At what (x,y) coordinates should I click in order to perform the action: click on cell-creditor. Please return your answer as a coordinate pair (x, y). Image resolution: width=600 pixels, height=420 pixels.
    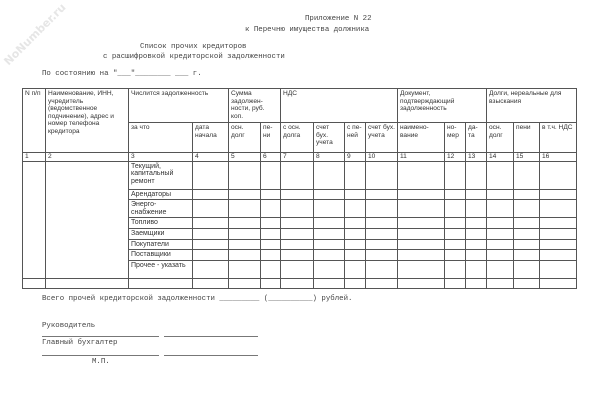
    Looking at the image, I should click on (87, 219).